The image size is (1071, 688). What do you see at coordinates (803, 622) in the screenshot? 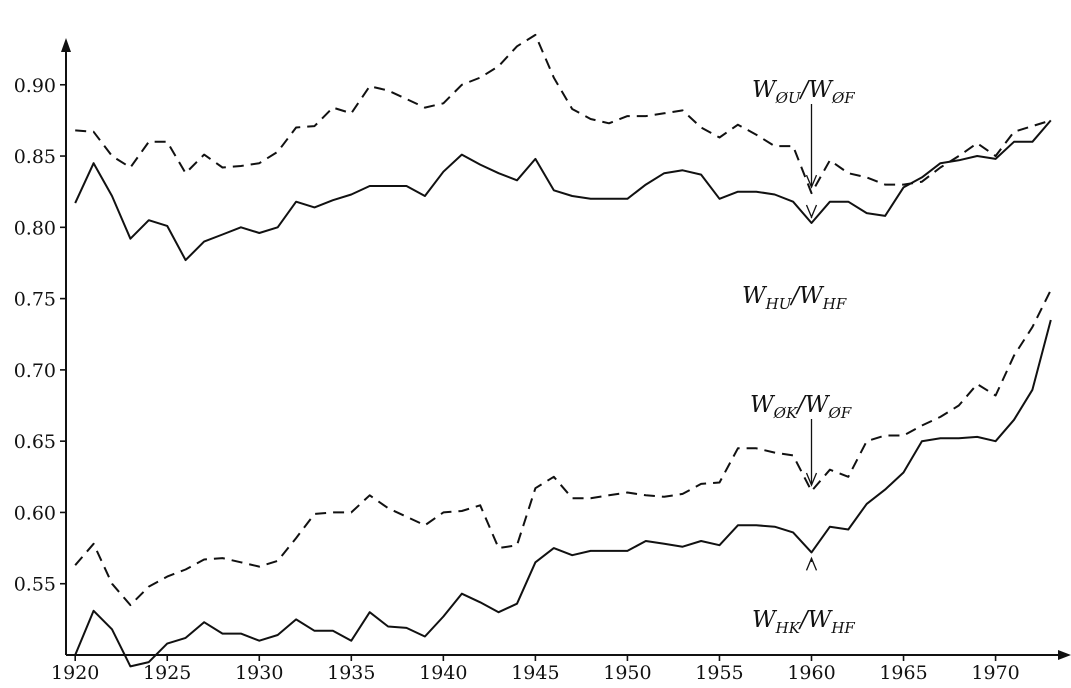
I see `annotation-label: WHK/WHF` at bounding box center [803, 622].